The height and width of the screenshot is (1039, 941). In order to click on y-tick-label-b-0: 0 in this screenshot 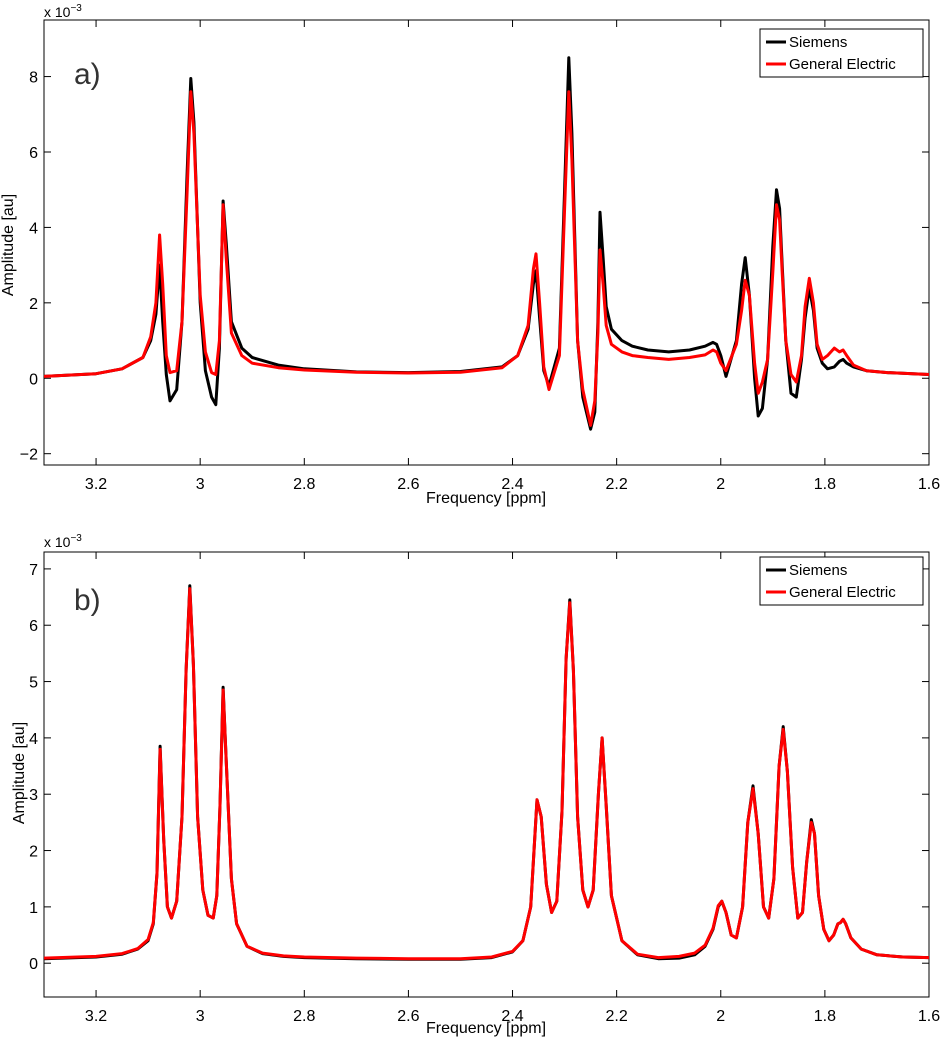, I will do `click(33, 964)`.